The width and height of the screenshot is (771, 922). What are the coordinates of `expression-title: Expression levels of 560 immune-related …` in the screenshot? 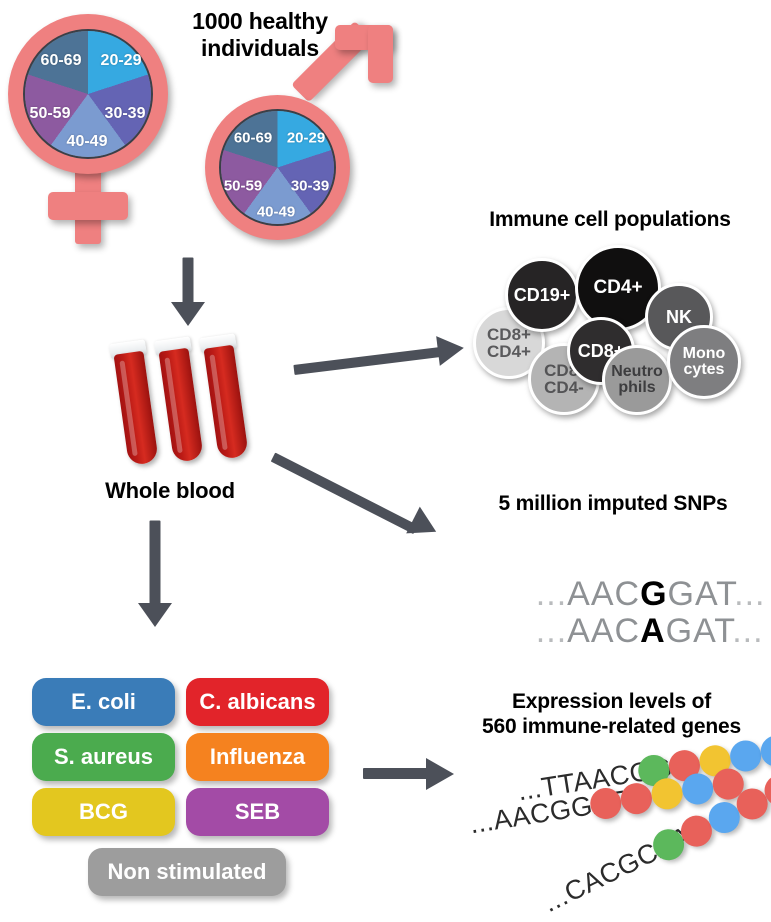 It's located at (611, 715).